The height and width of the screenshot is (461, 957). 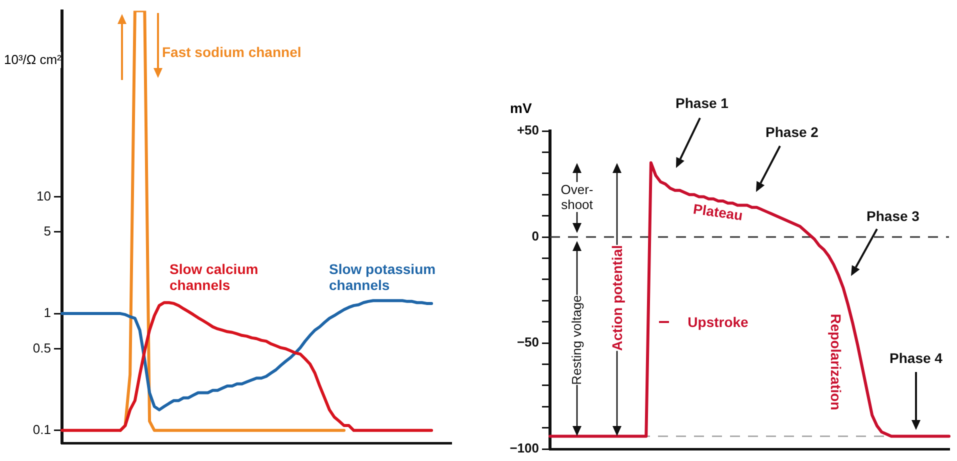 I want to click on y-tick-label: 1, so click(x=47, y=312).